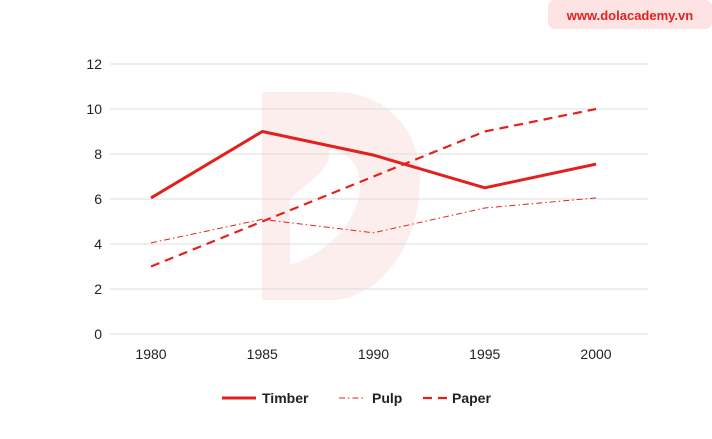 This screenshot has width=712, height=439. What do you see at coordinates (484, 354) in the screenshot?
I see `x-tick-label: 1995` at bounding box center [484, 354].